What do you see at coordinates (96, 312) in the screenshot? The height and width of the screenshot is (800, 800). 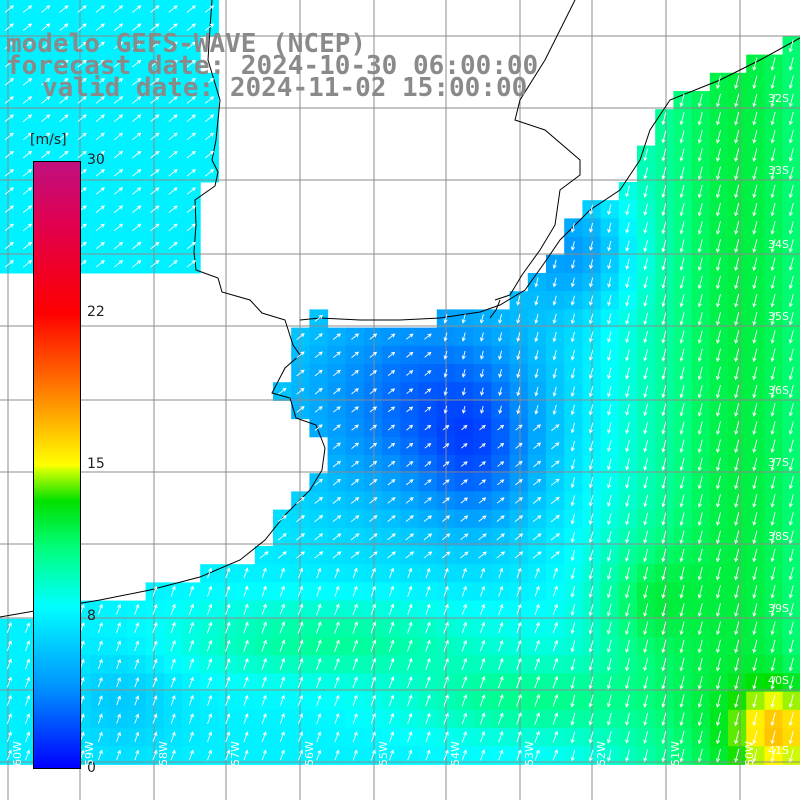 I see `colorbar-tick-22: 22` at bounding box center [96, 312].